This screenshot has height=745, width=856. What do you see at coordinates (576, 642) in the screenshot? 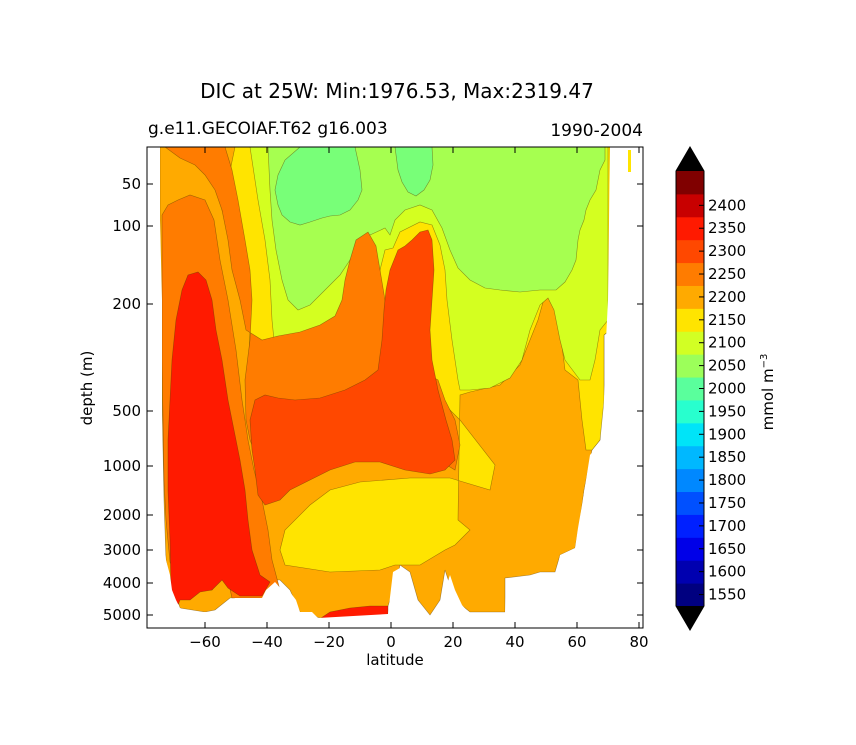
I see `x-tick-label: 60` at bounding box center [576, 642].